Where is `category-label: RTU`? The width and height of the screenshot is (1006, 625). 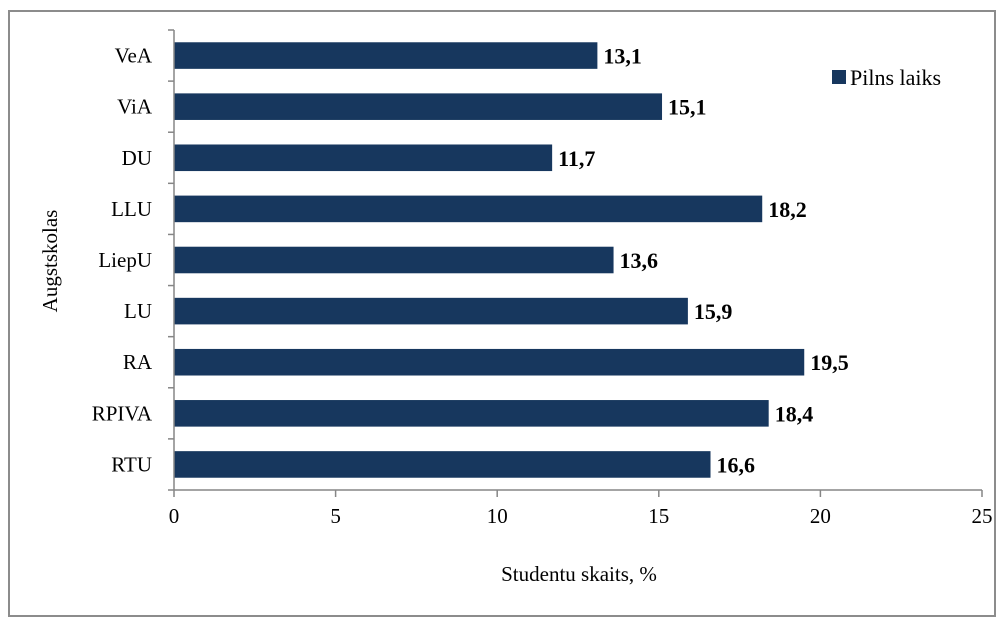
category-label: RTU is located at coordinates (131, 464).